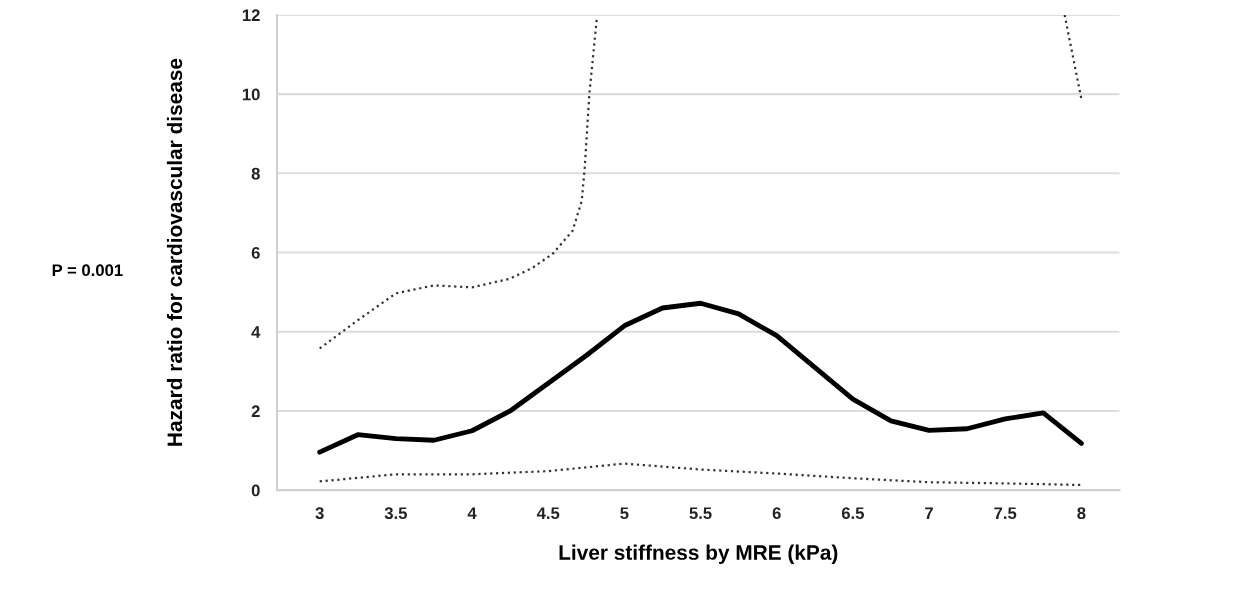 The image size is (1248, 597). I want to click on x-tick-label: 7, so click(929, 513).